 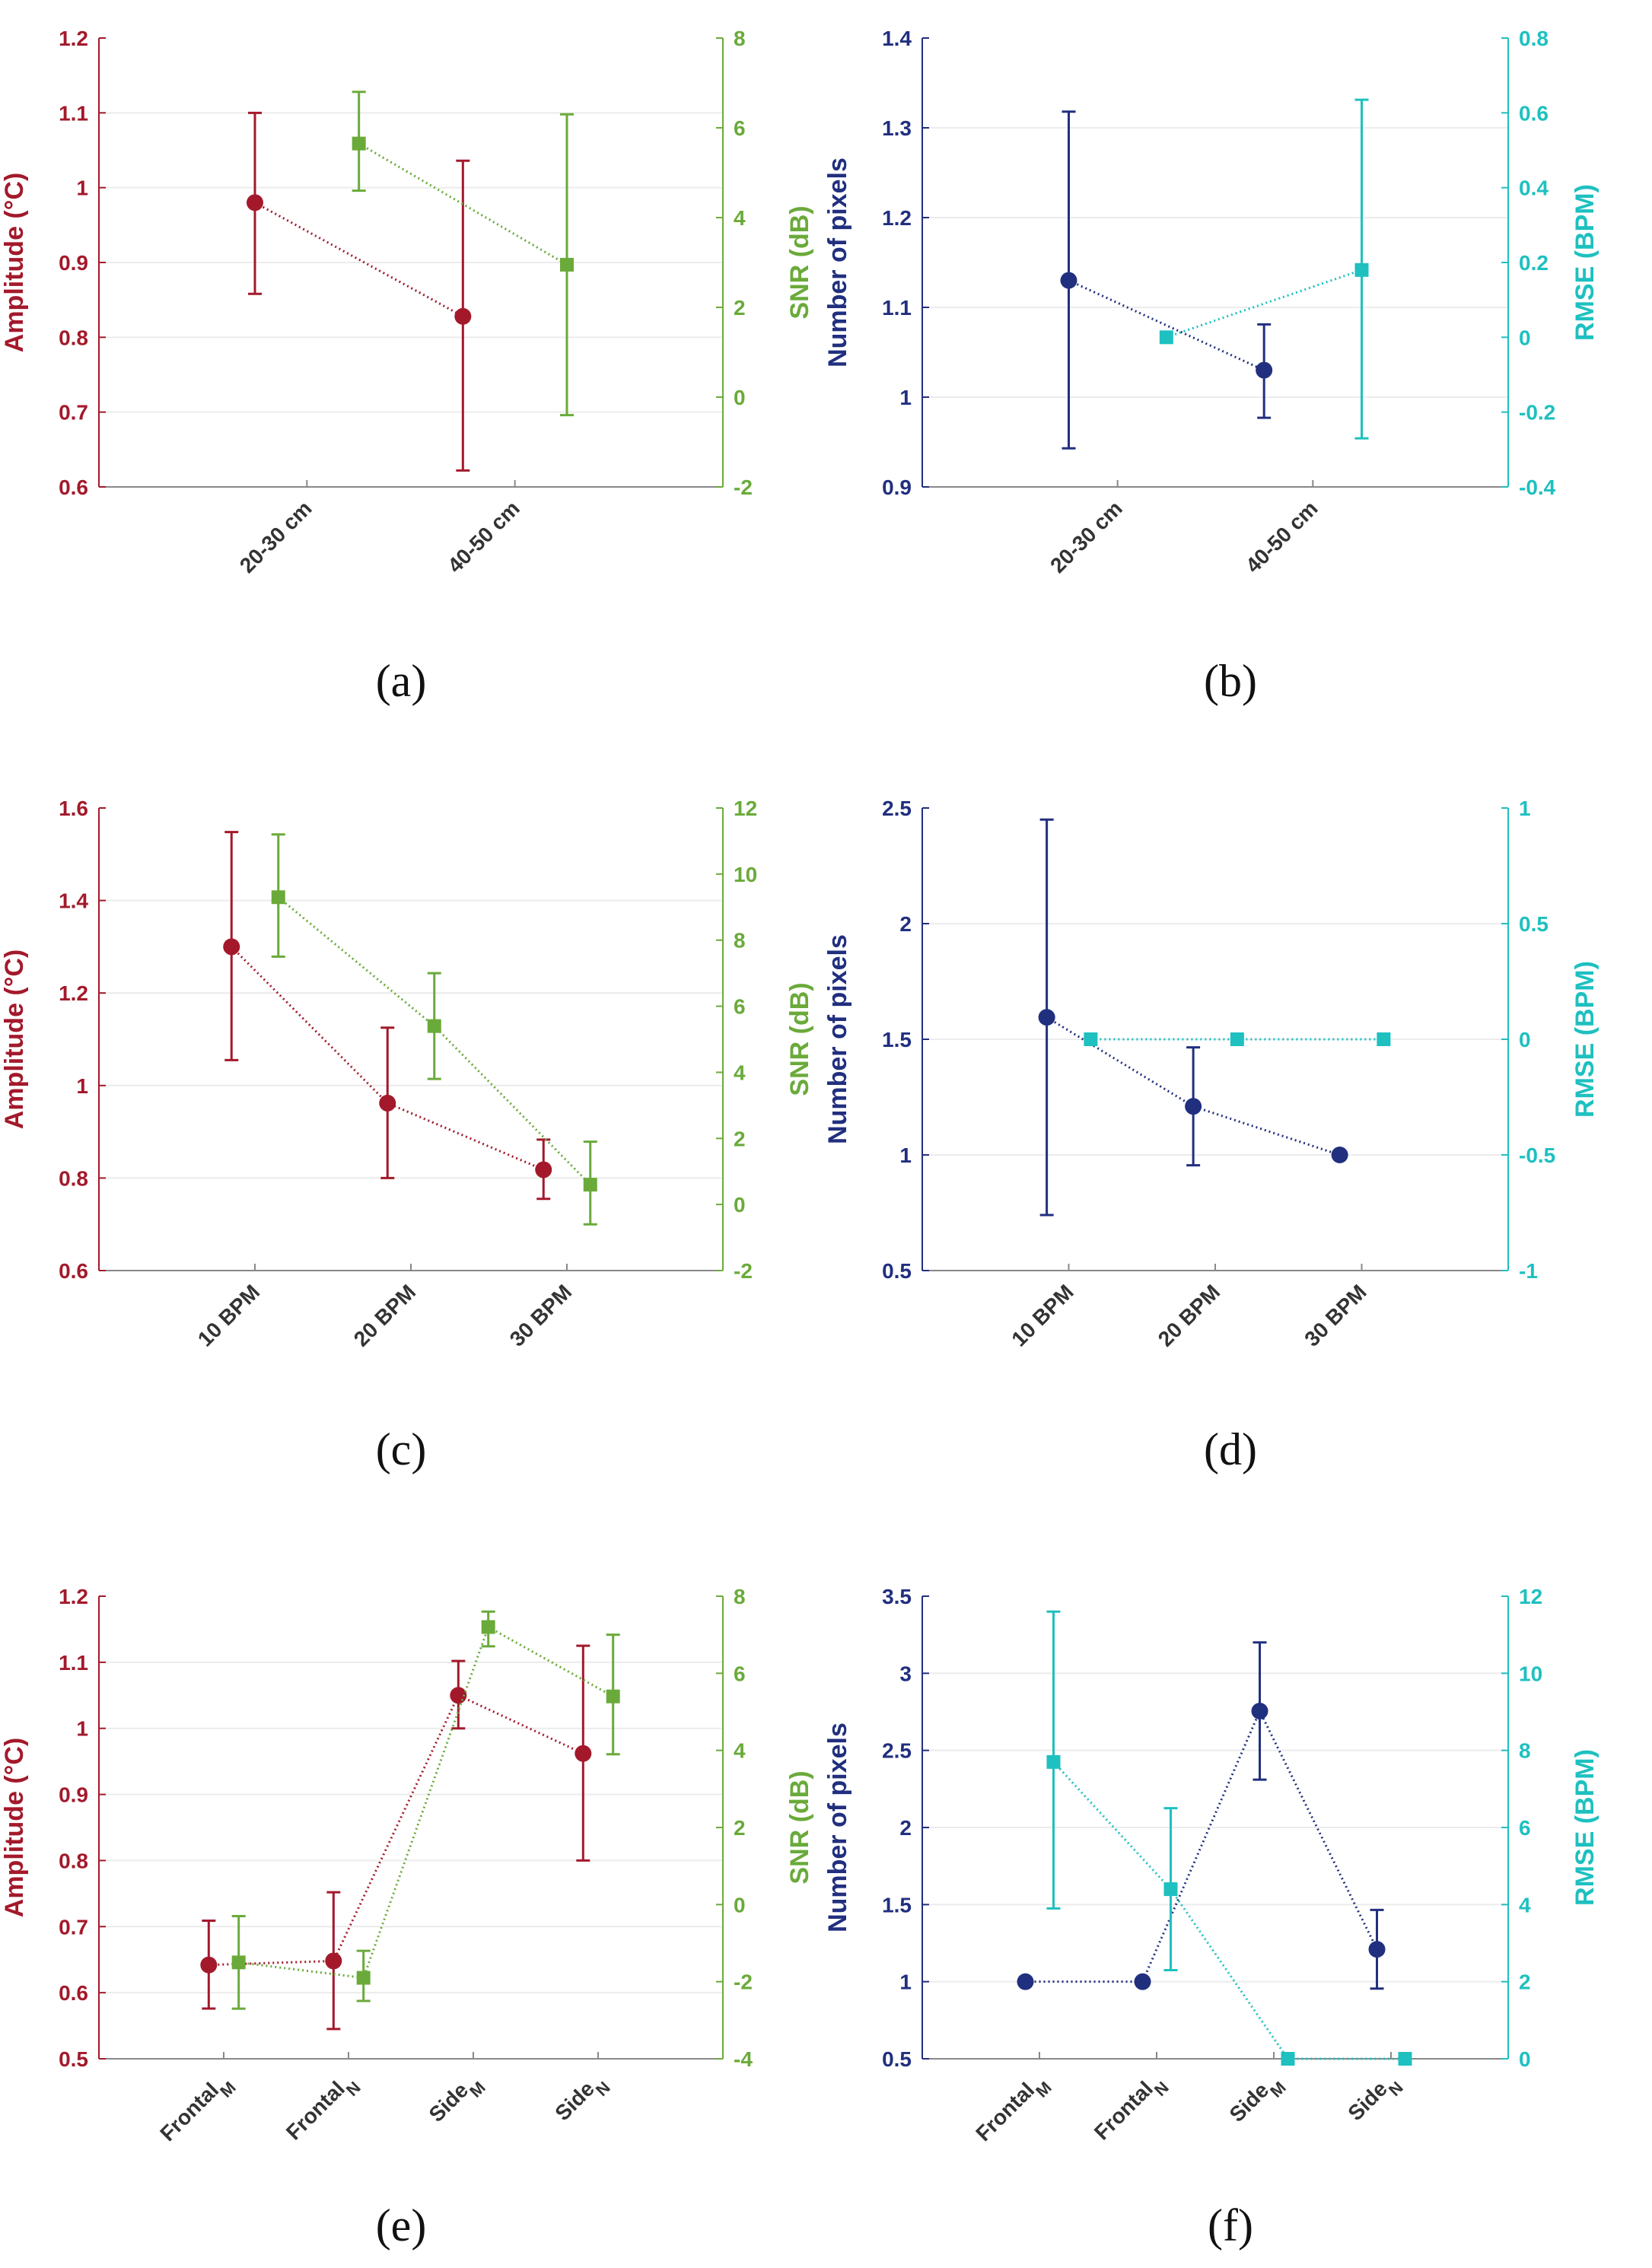 I want to click on x-tick-label: 10 BPM, so click(x=228, y=1315).